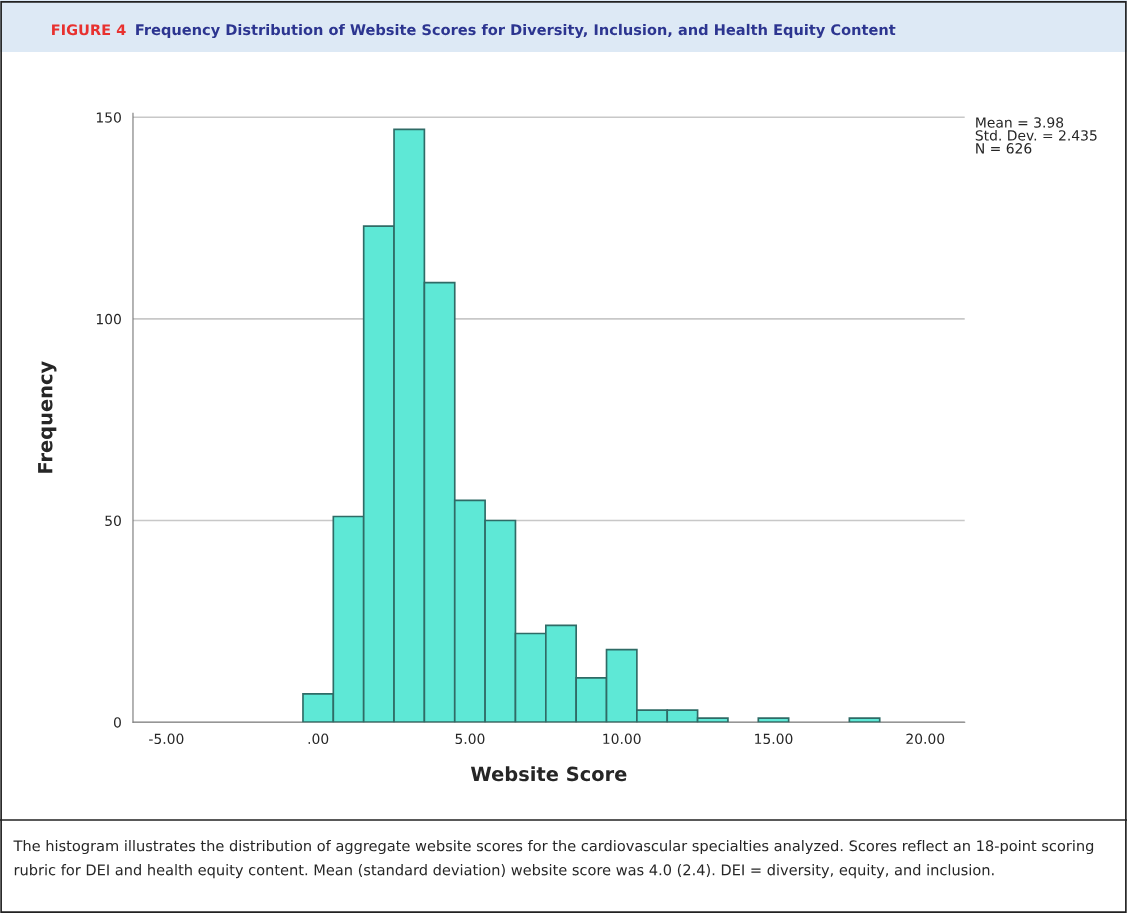 This screenshot has width=1127, height=913. Describe the element at coordinates (1036, 135) in the screenshot. I see `text: Mean = 3.98 Std. Dev. = 2.435 N = 626` at that location.